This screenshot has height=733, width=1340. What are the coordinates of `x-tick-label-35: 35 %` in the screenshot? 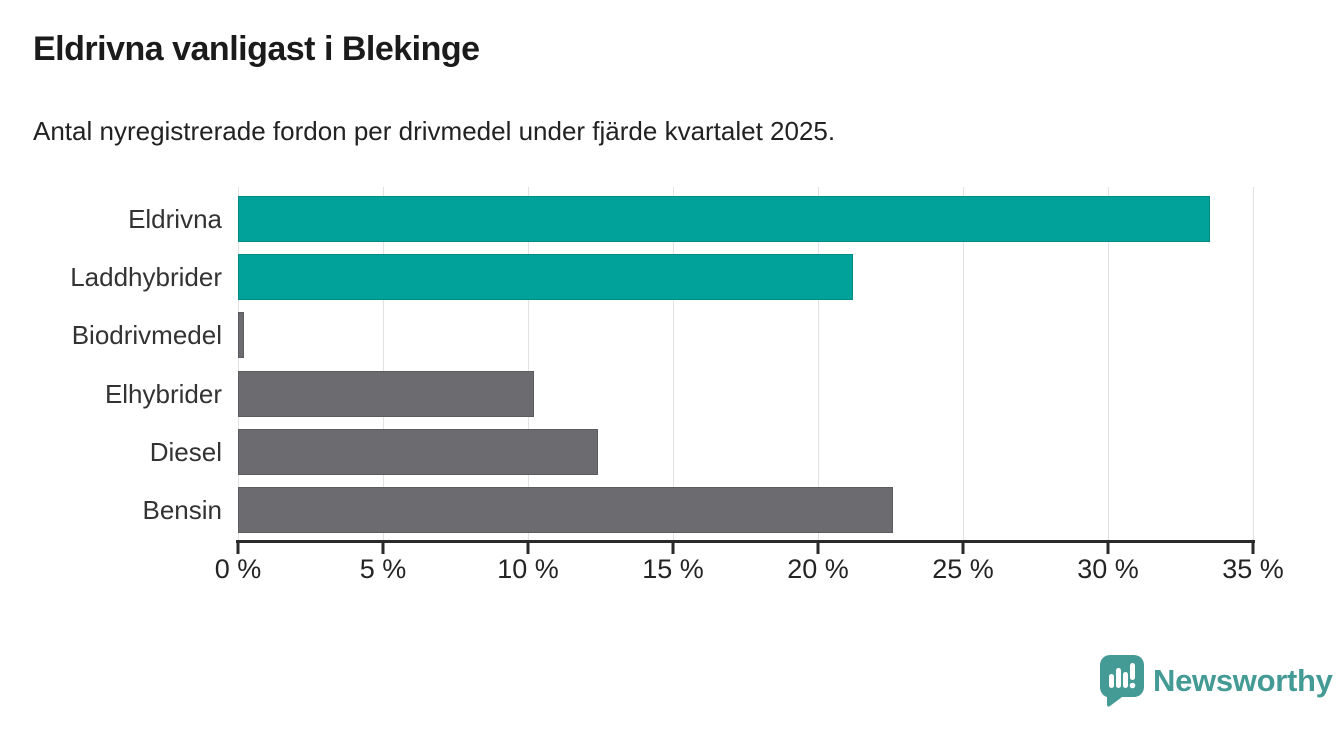 It's located at (1253, 569).